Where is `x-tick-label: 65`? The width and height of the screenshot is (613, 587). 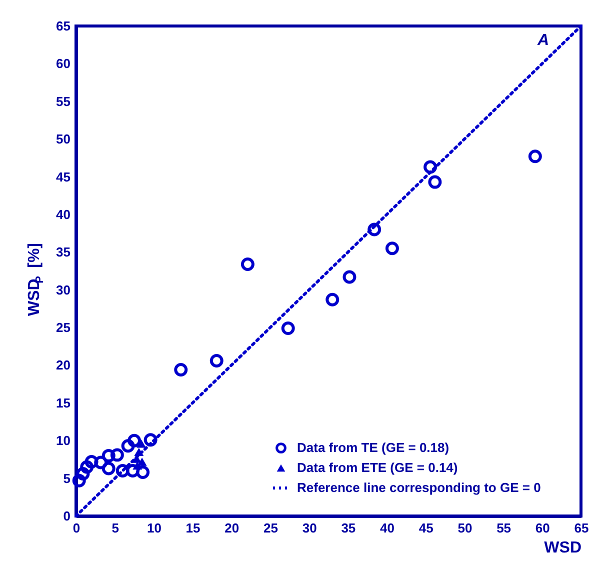
x-tick-label: 65 is located at coordinates (581, 528).